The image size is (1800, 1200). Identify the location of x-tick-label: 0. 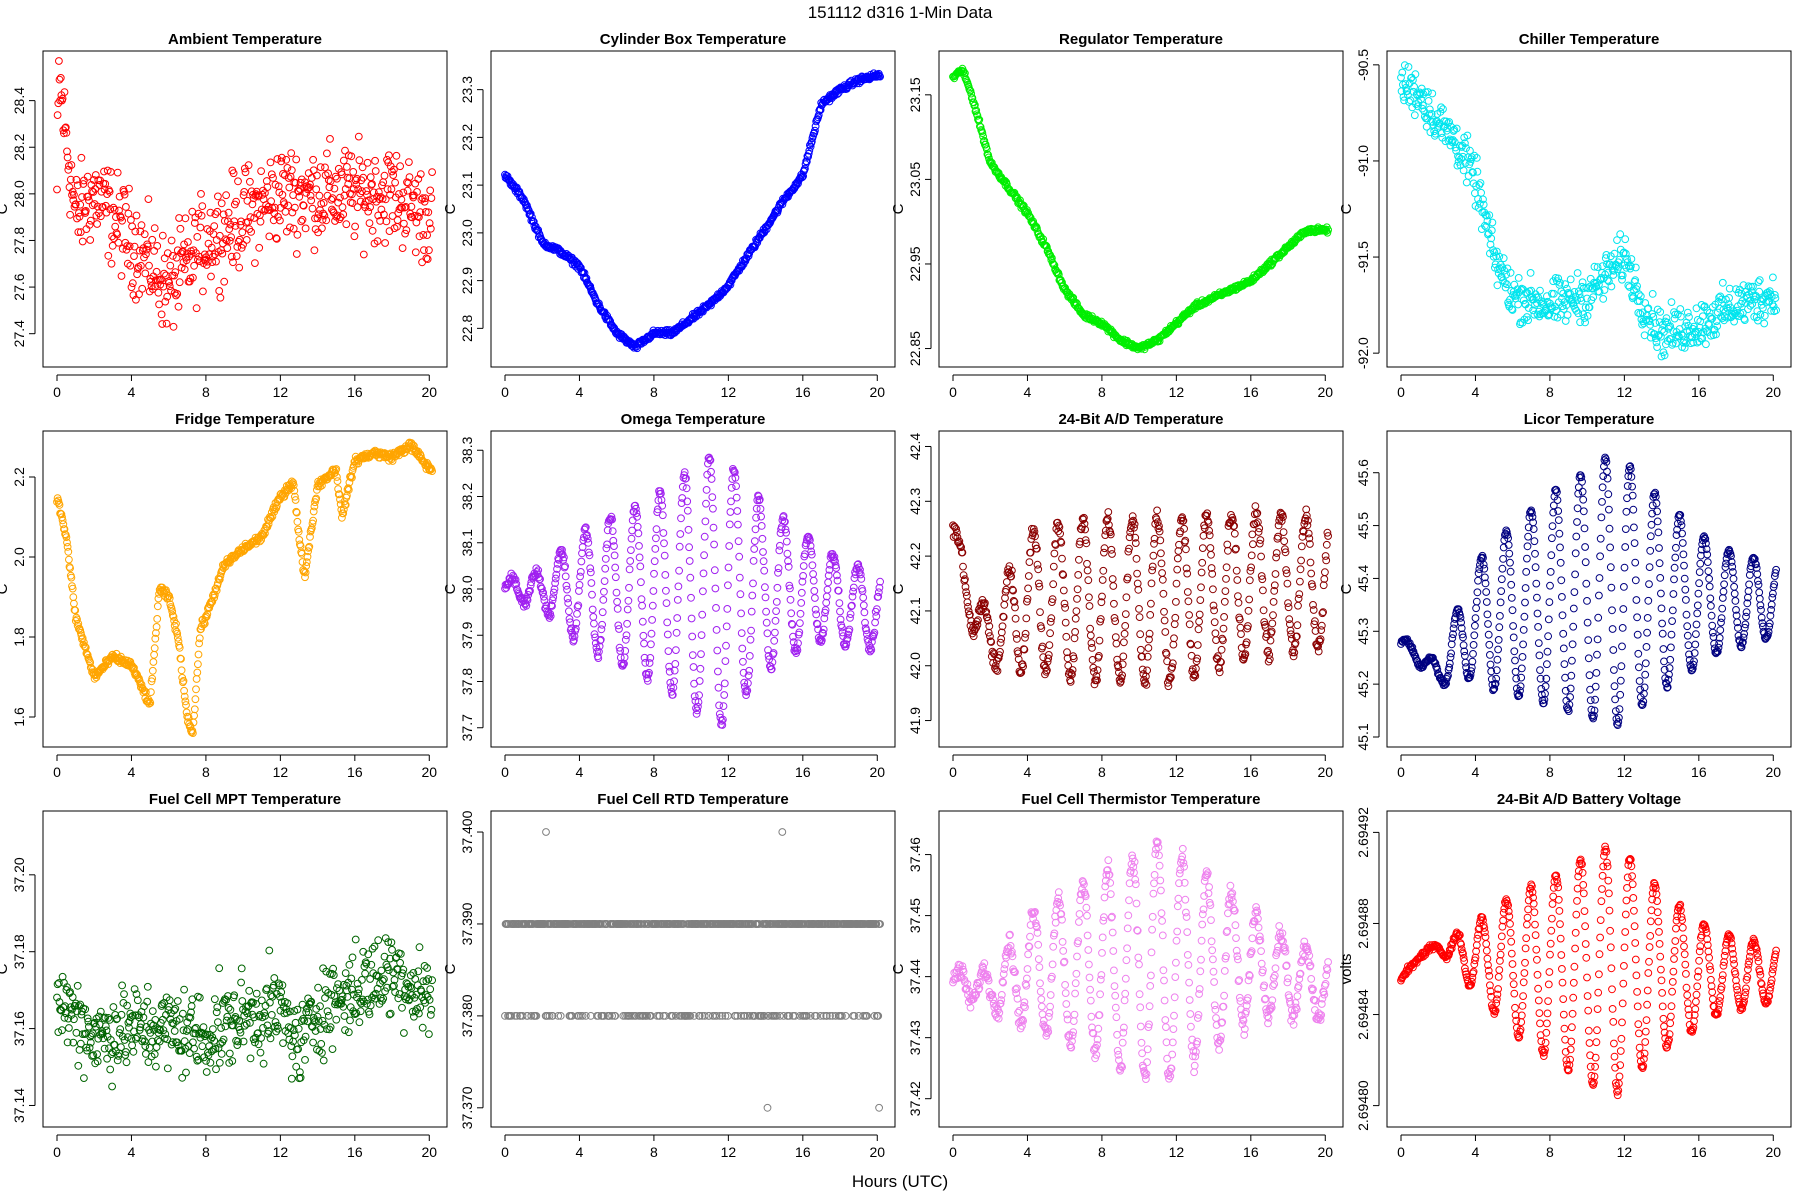
(1401, 772).